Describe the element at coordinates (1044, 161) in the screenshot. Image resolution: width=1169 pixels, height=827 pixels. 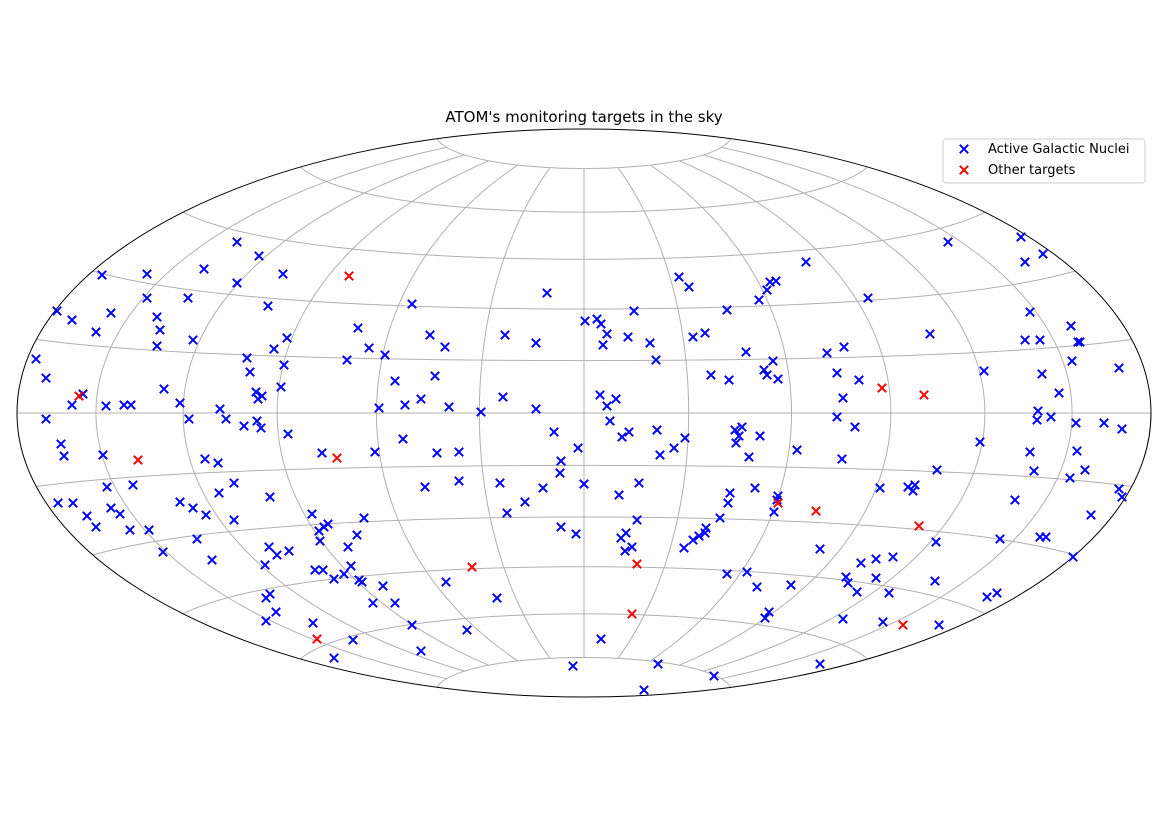
I see `legend: Active Galactic Nuclei Other targets` at that location.